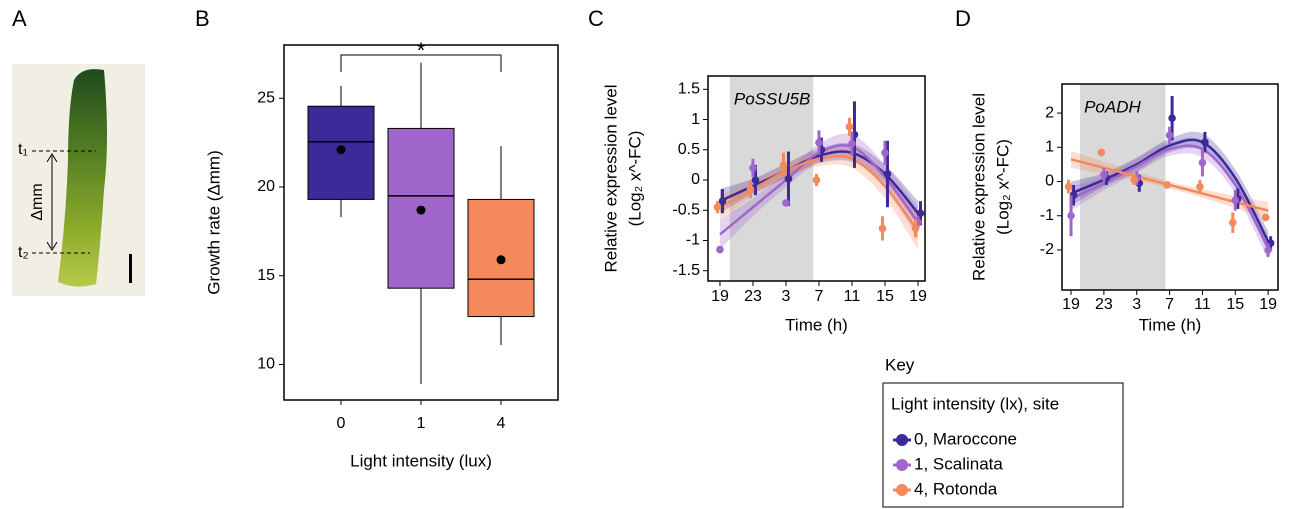  What do you see at coordinates (686, 209) in the screenshot?
I see `y-tick-label: -0.5` at bounding box center [686, 209].